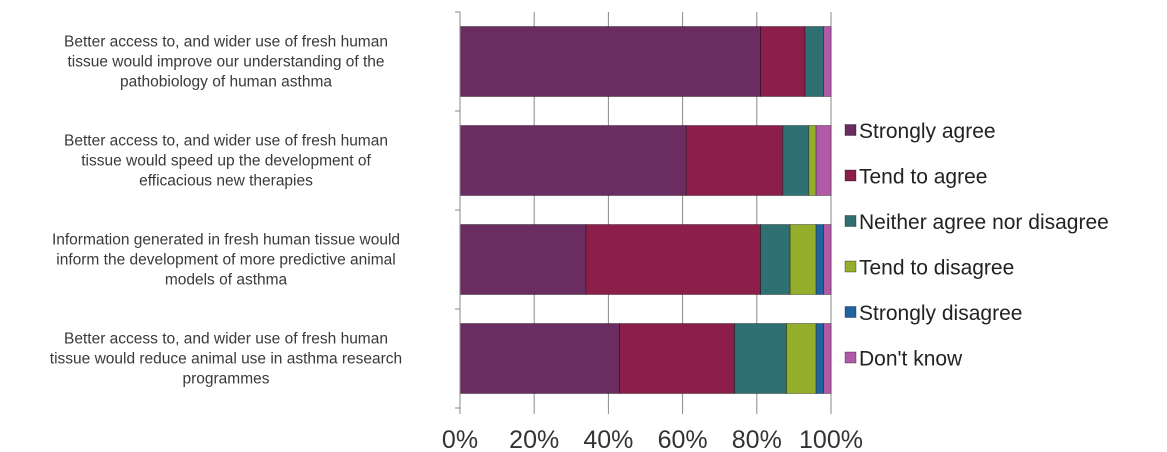 Image resolution: width=1167 pixels, height=452 pixels. What do you see at coordinates (757, 439) in the screenshot?
I see `x-tick-label: 80%` at bounding box center [757, 439].